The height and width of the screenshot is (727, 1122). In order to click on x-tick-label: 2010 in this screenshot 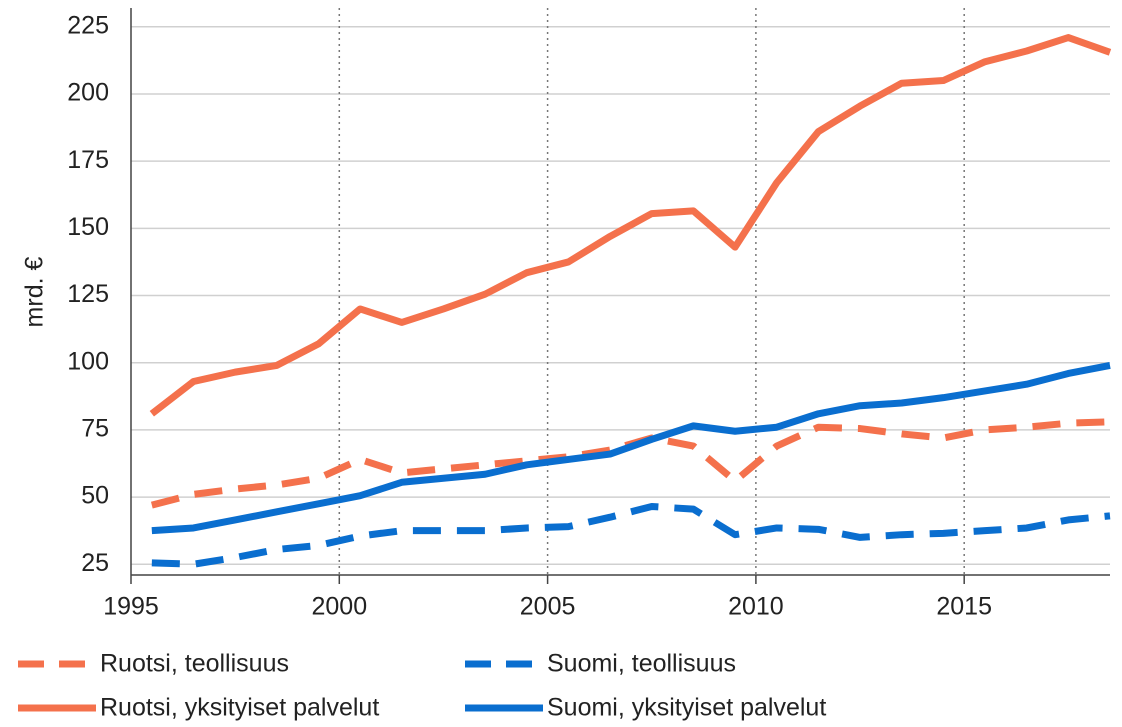, I will do `click(756, 607)`.